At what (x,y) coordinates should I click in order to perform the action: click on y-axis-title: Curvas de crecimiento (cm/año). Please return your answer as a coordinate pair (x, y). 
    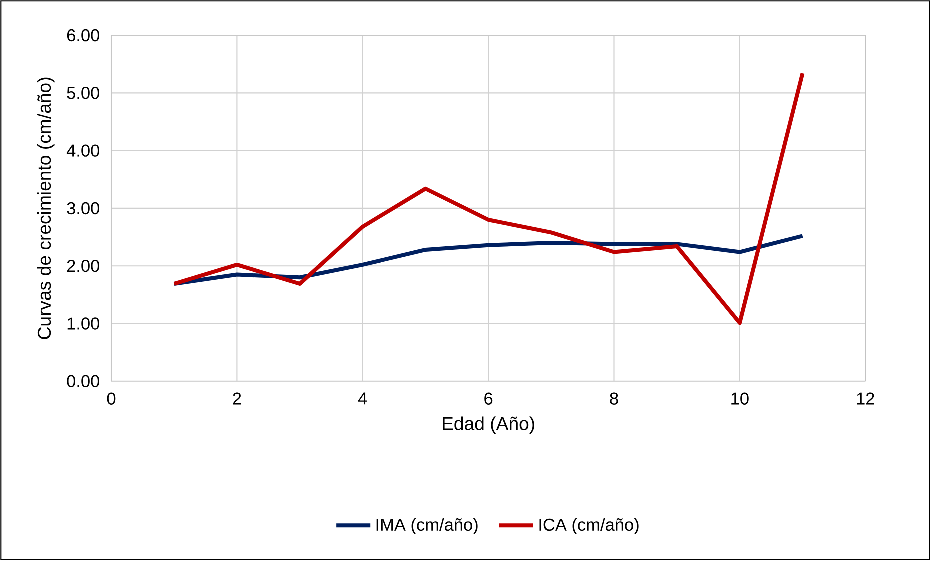
    Looking at the image, I should click on (46, 209).